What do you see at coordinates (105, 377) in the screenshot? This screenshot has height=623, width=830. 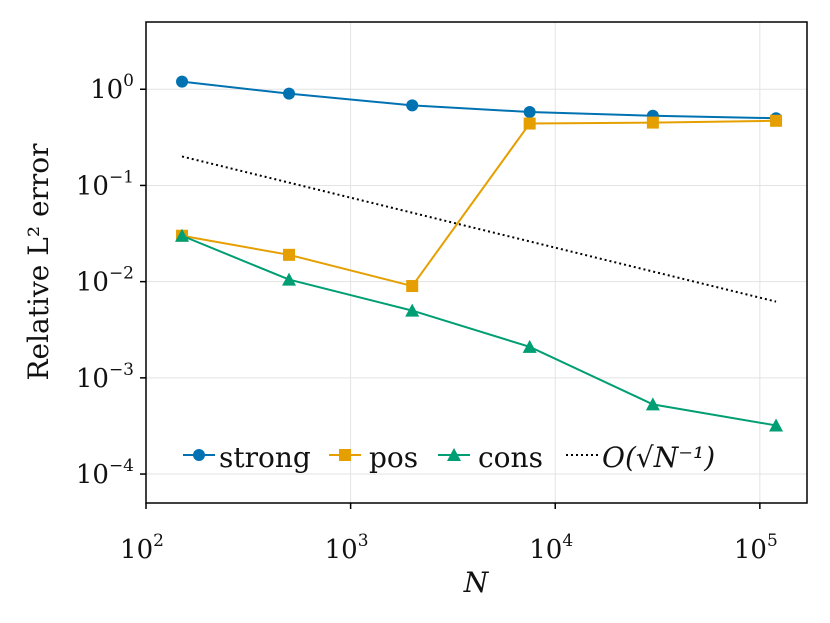 I see `y-tick-label: 10⁻³` at bounding box center [105, 377].